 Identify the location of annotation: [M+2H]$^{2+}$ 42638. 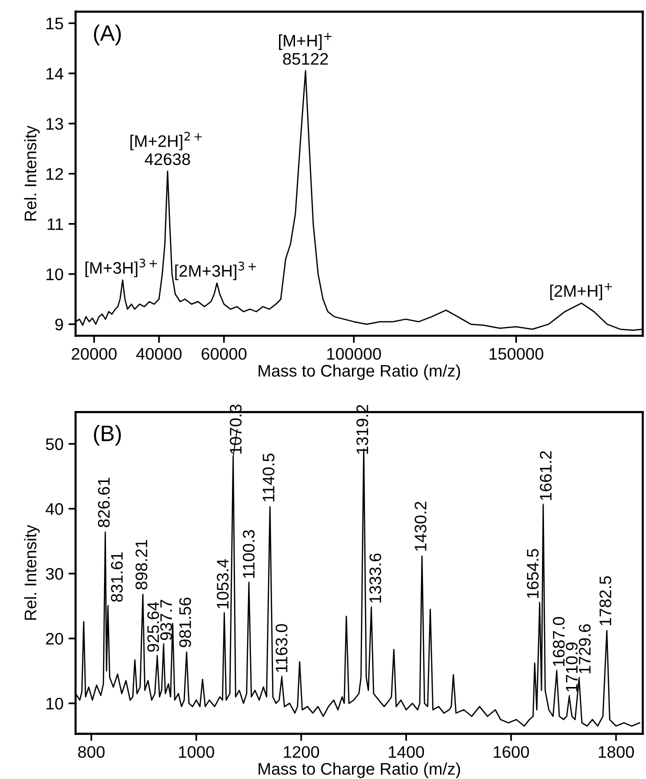
(166, 149).